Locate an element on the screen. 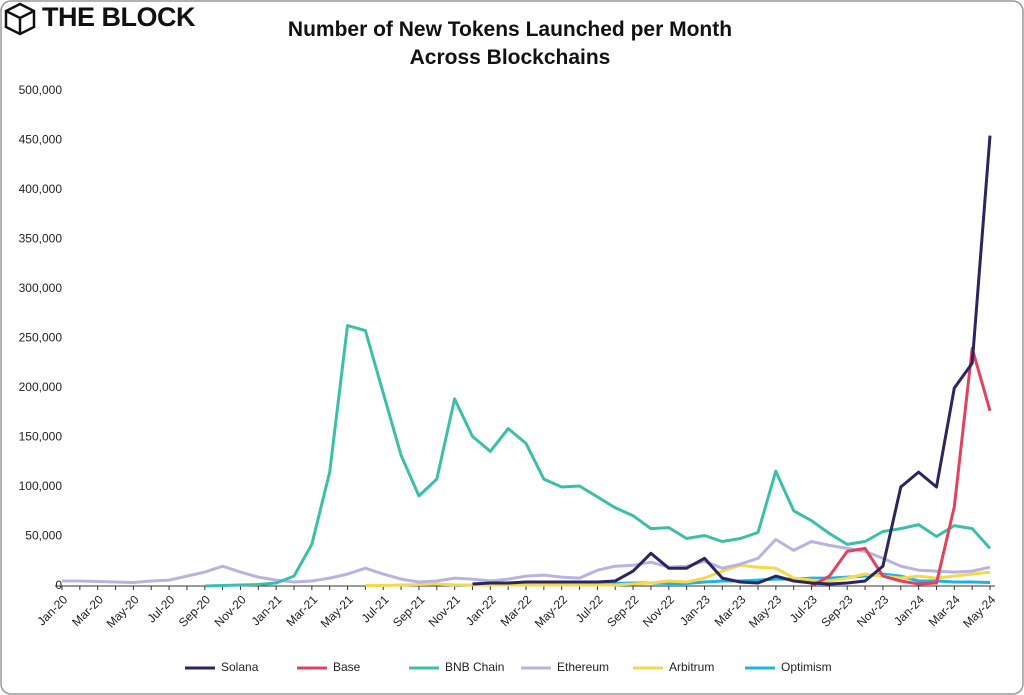 This screenshot has width=1024, height=695. x-tick-label: Jan-20 is located at coordinates (53, 610).